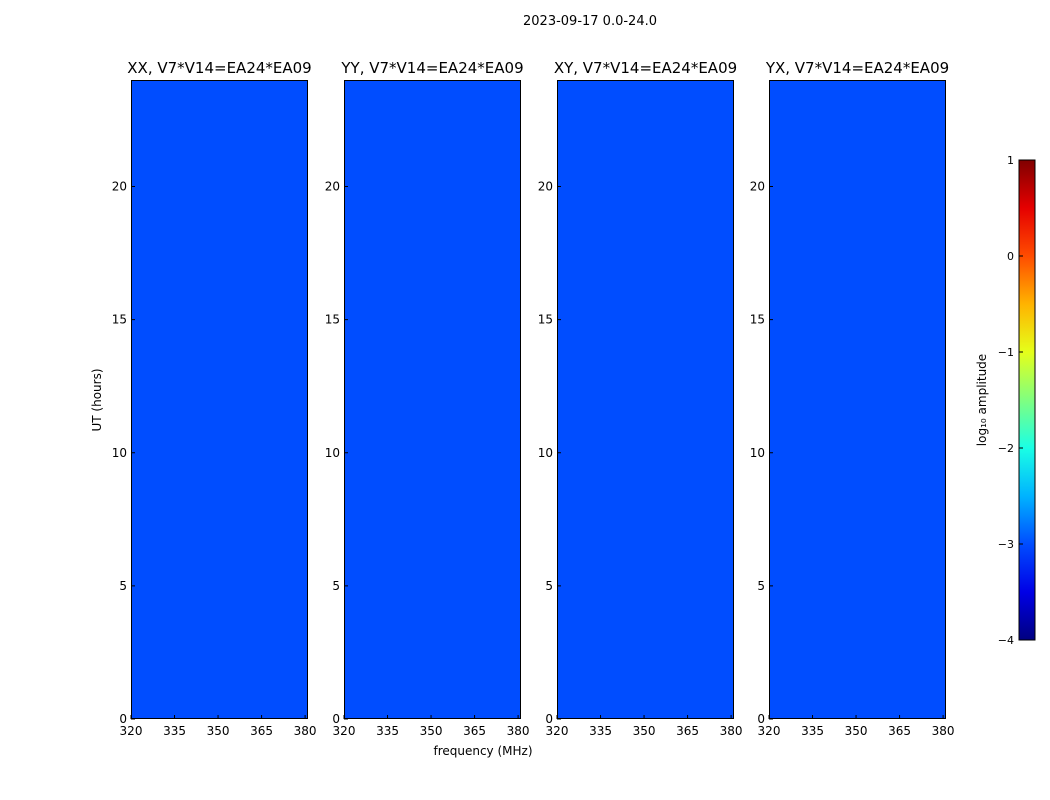  Describe the element at coordinates (857, 68) in the screenshot. I see `panel-4-title: YX, V7*V14=EA24*EA09` at that location.